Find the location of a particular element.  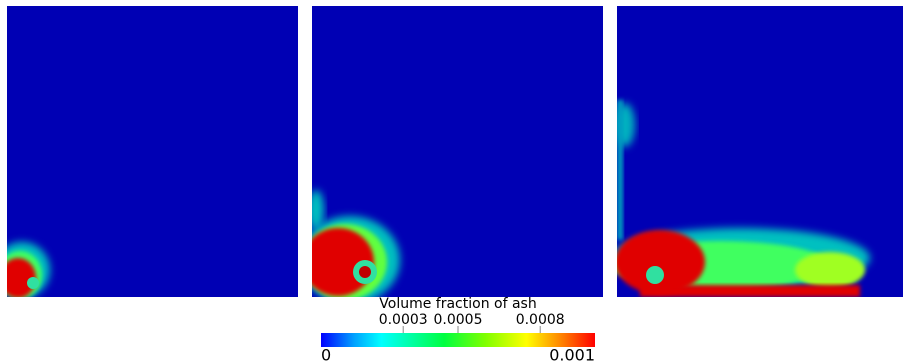

colorbar is located at coordinates (458, 340).